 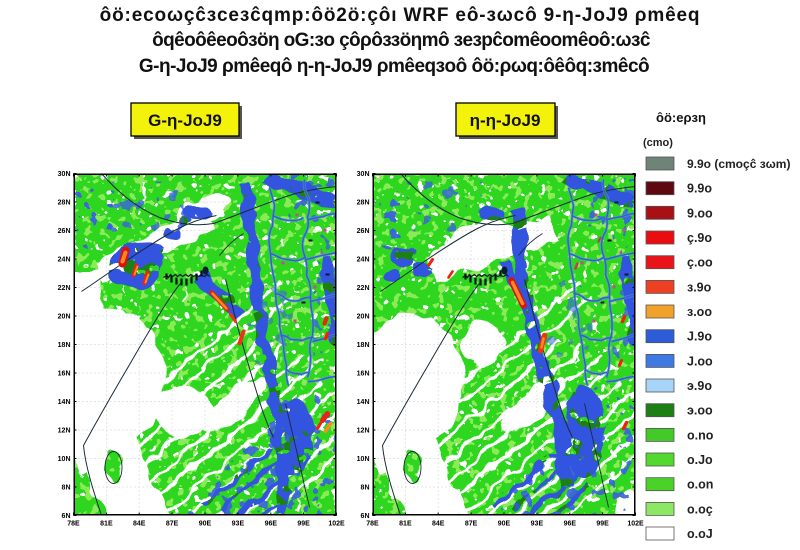 I want to click on svg-text: 9.oo, so click(x=700, y=213).